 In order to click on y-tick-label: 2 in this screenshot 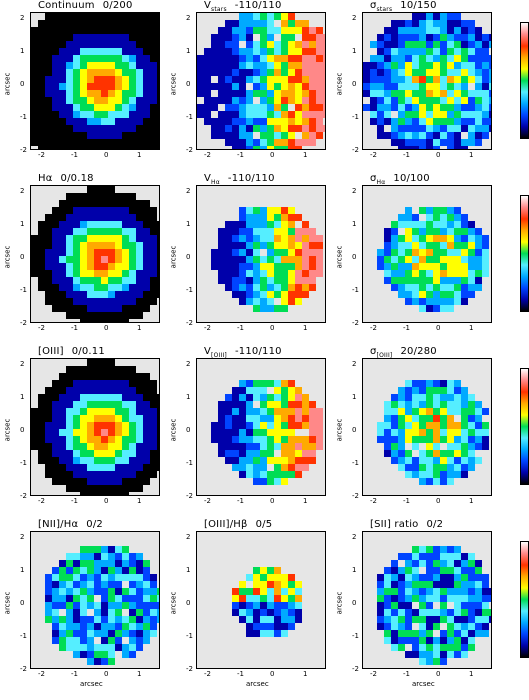, I will do `click(22, 364)`.